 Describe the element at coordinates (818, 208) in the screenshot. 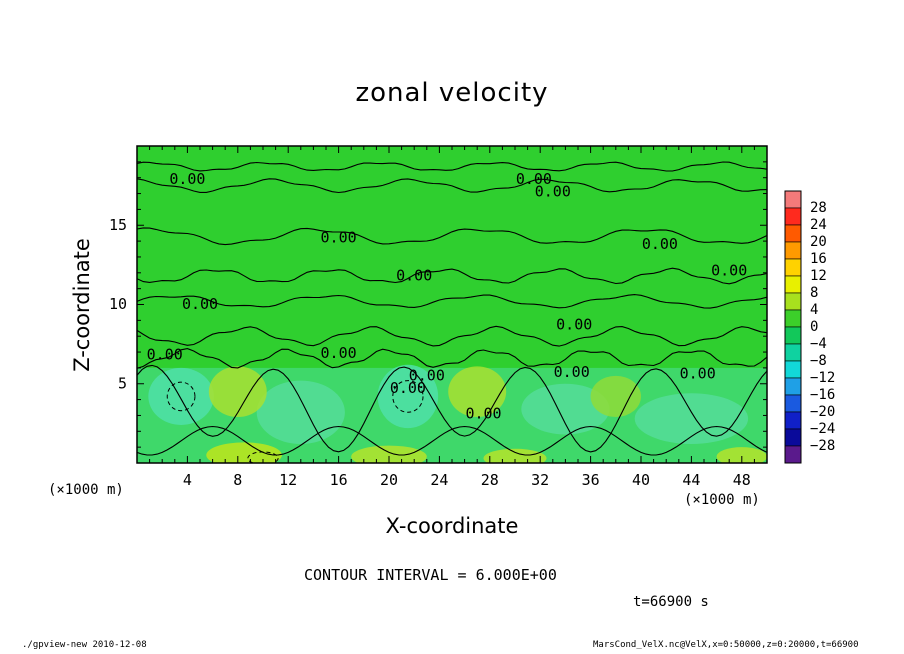

I see `colorbar-level-label: 28` at that location.